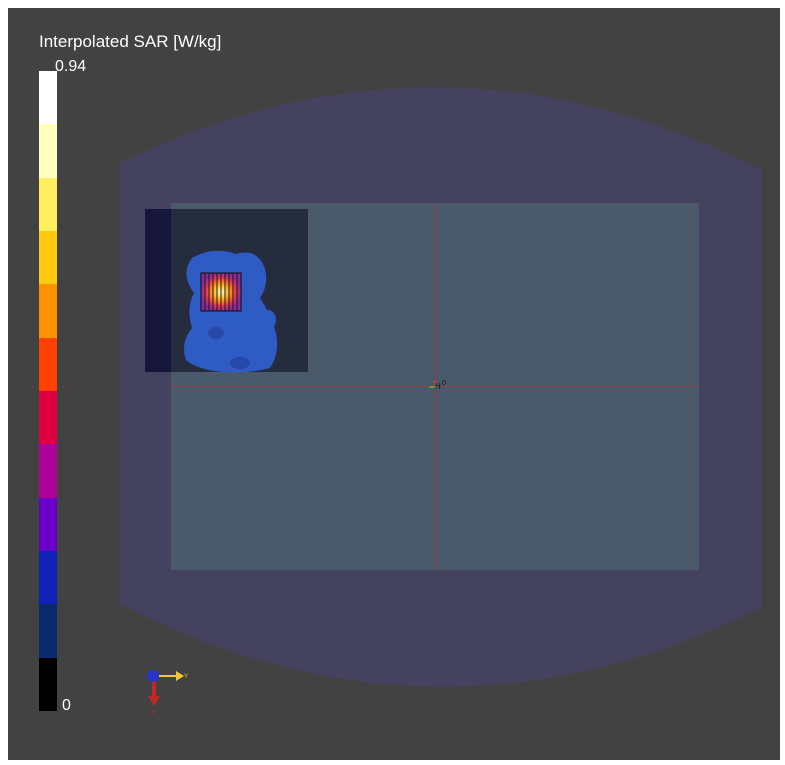 This screenshot has width=785, height=765. What do you see at coordinates (231, 311) in the screenshot?
I see `sar-blob` at bounding box center [231, 311].